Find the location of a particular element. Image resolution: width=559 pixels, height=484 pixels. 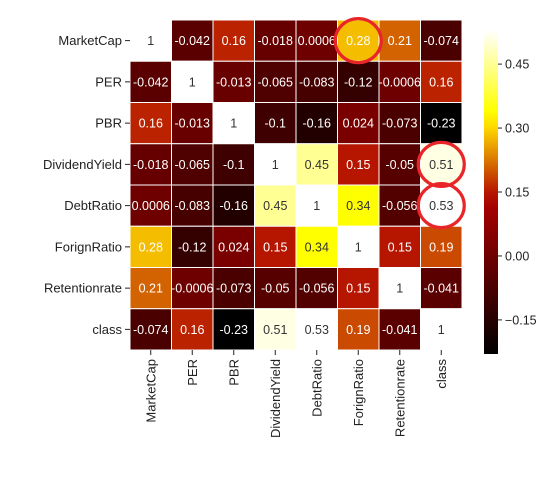

x-tick-label: PBR is located at coordinates (233, 372).